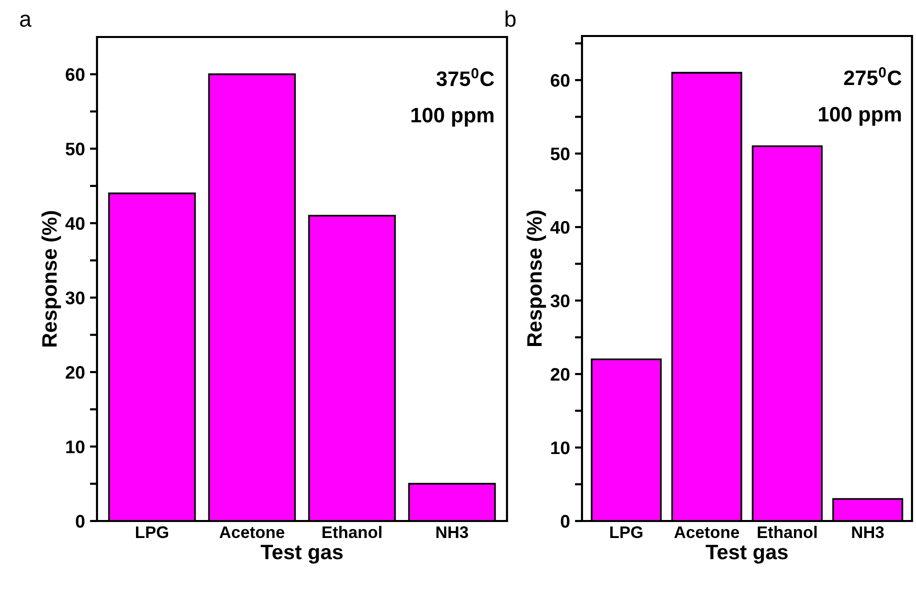  I want to click on annotation: 375$^{0}$C, so click(465, 77).